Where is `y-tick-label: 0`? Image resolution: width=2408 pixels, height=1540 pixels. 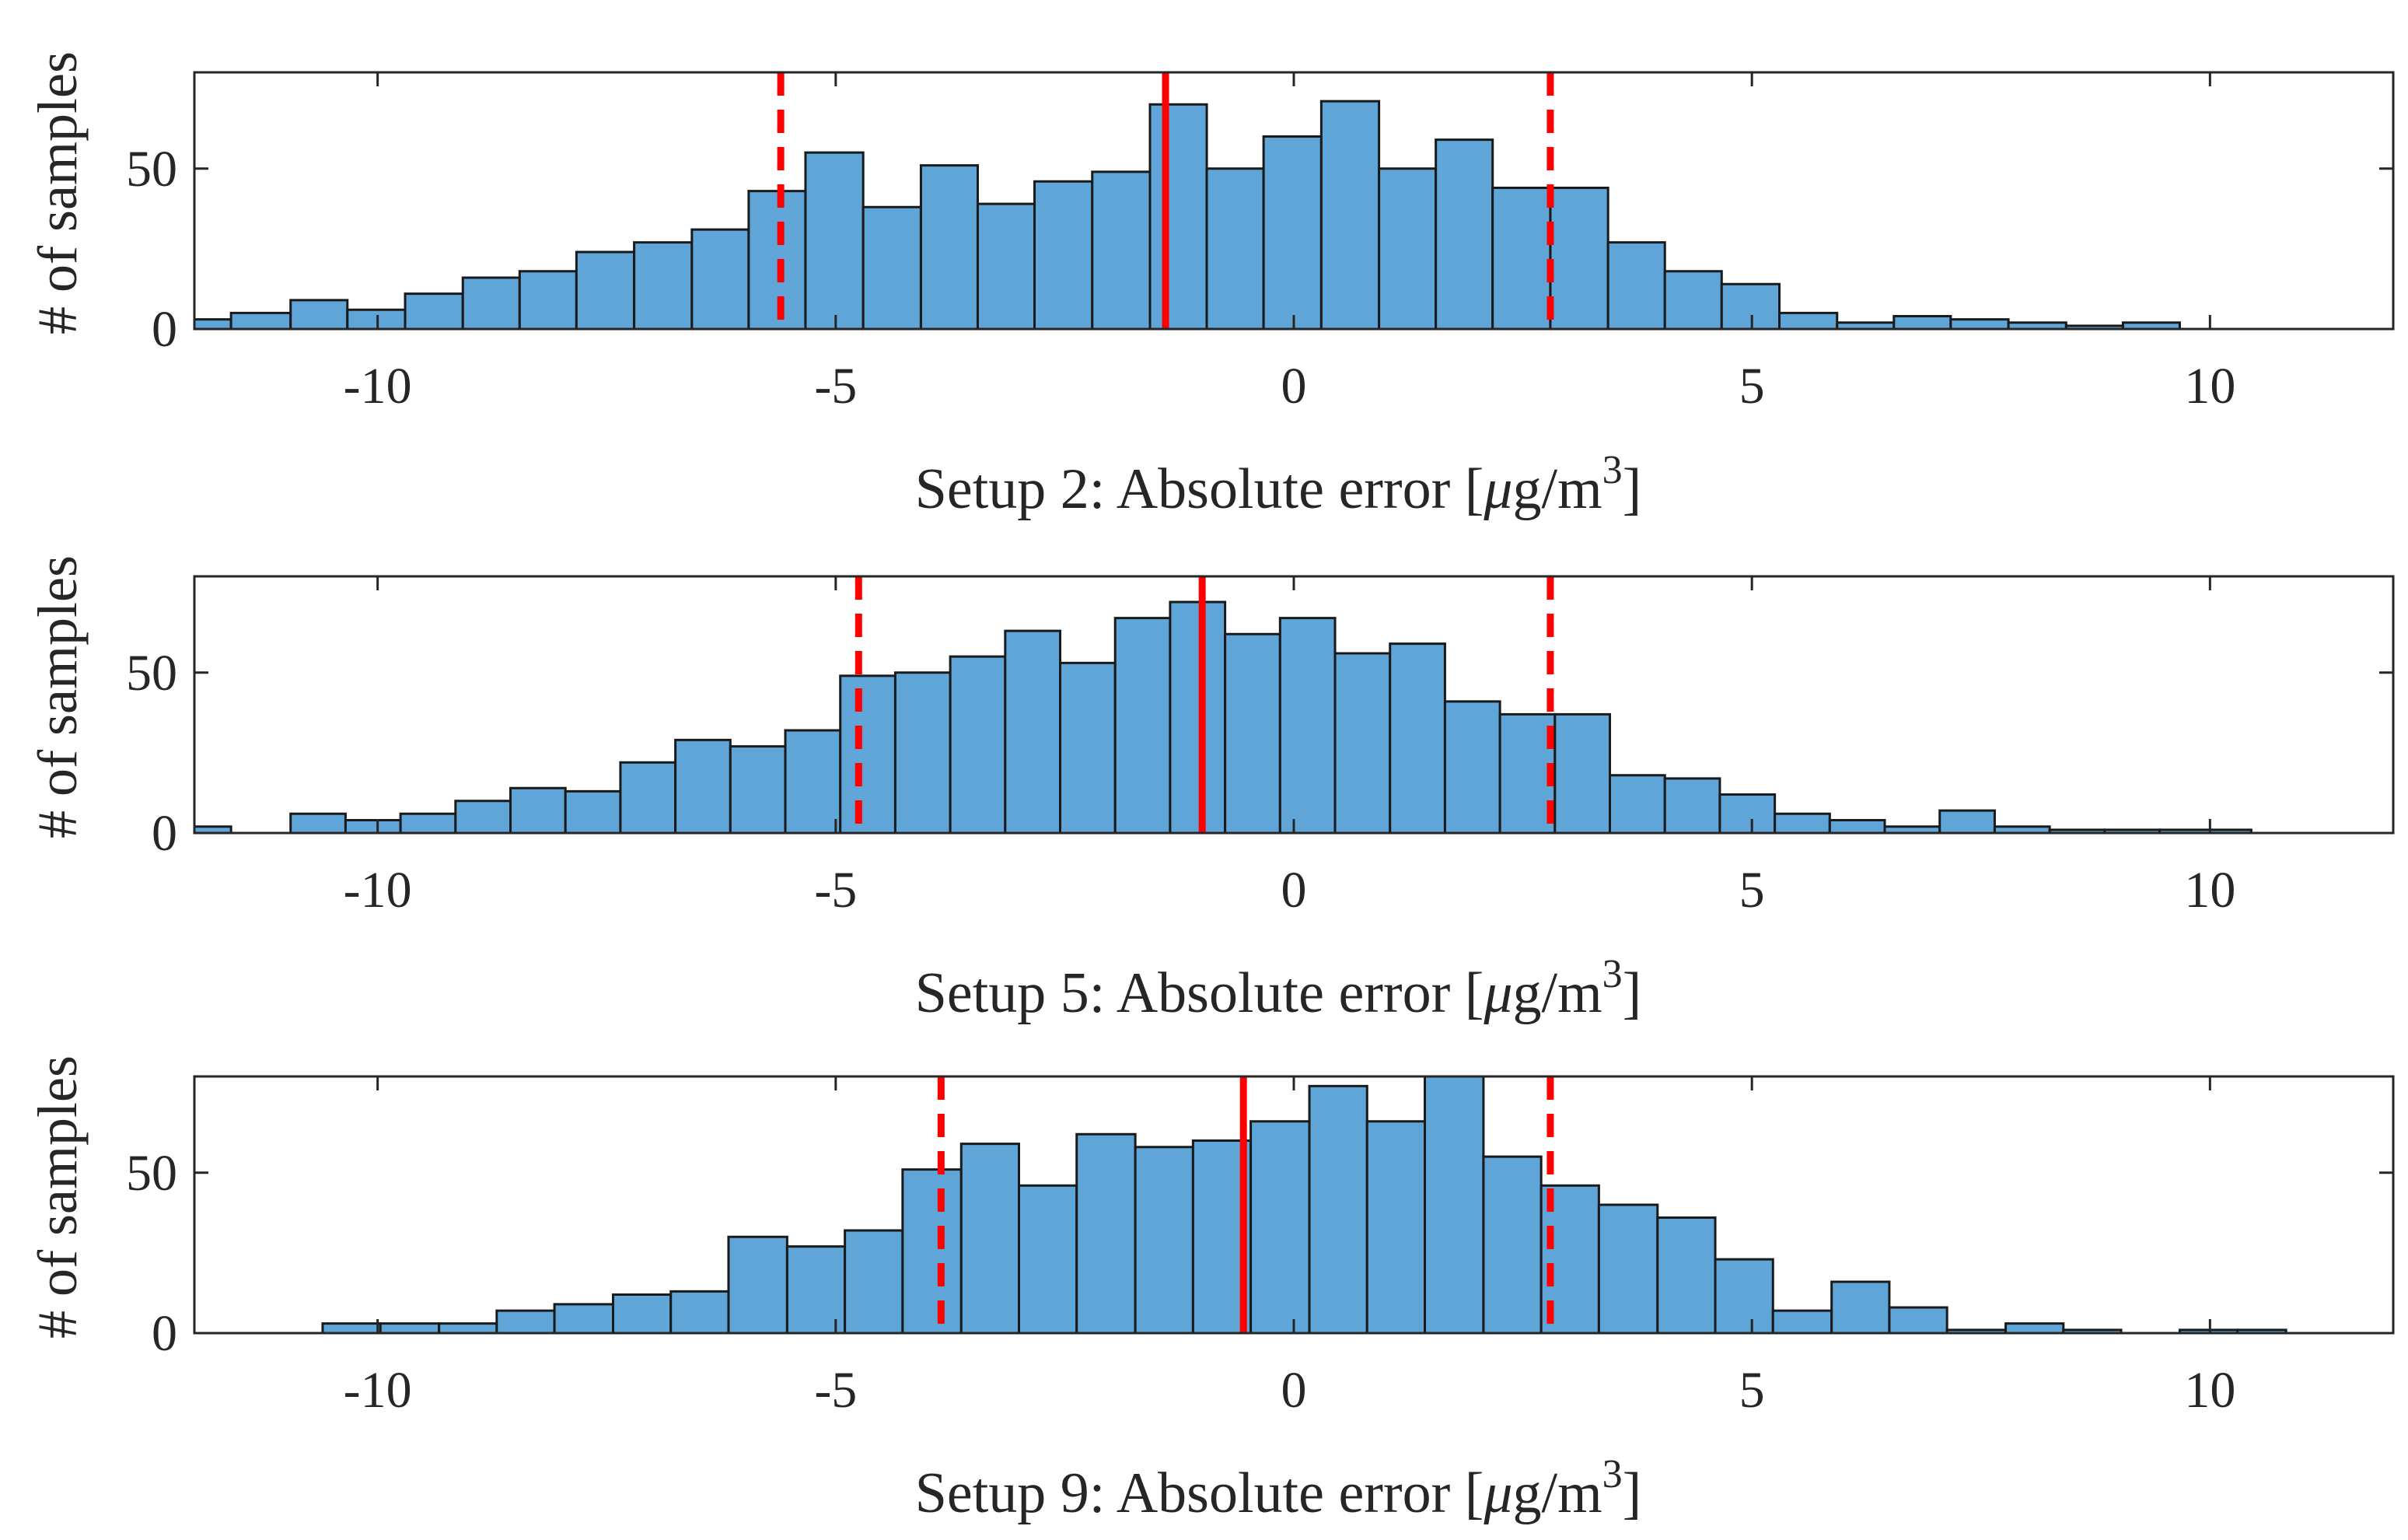 y-tick-label: 0 is located at coordinates (164, 833).